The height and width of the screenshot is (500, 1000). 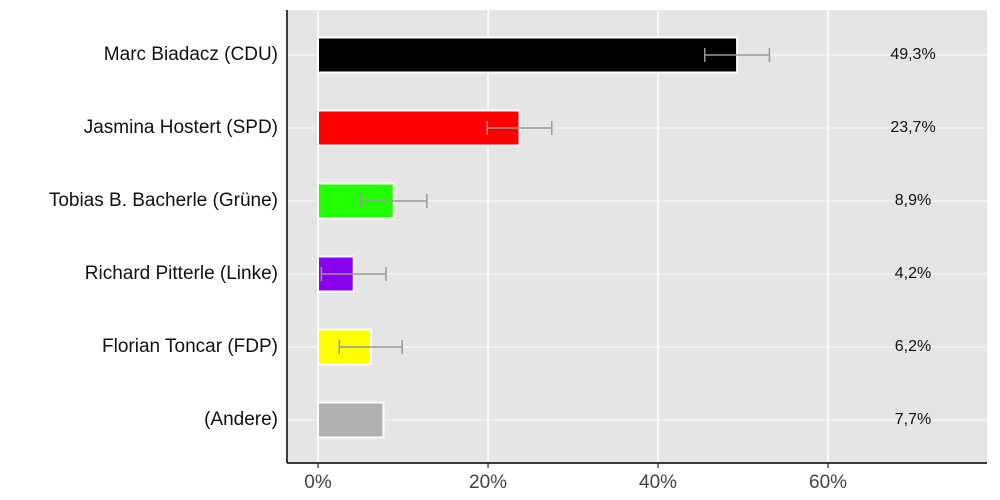 What do you see at coordinates (190, 346) in the screenshot?
I see `category-label: Florian Toncar (FDP)` at bounding box center [190, 346].